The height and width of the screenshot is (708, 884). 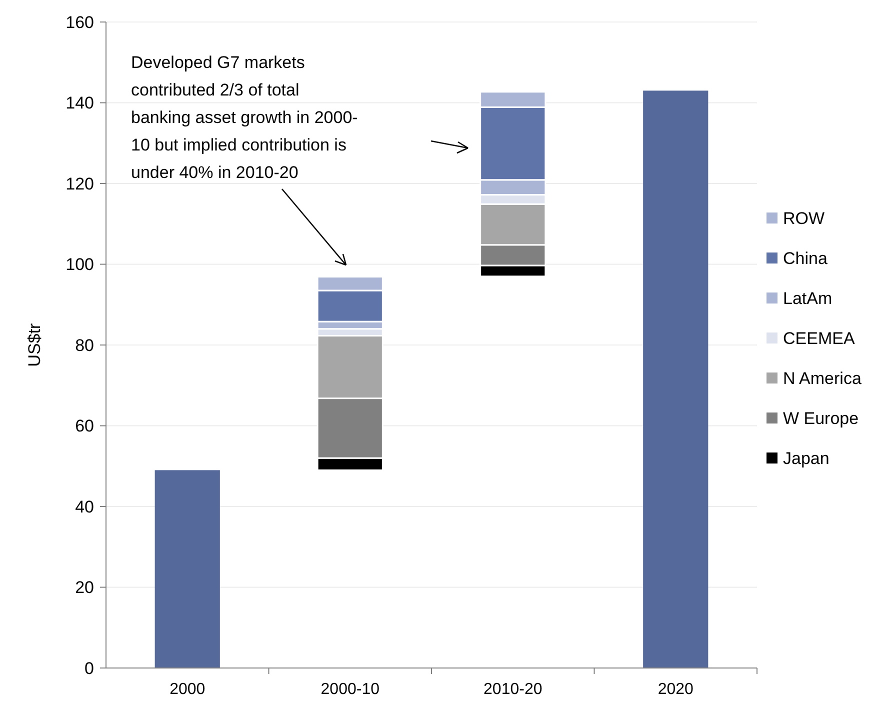 What do you see at coordinates (84, 506) in the screenshot?
I see `y-tick-label: 40` at bounding box center [84, 506].